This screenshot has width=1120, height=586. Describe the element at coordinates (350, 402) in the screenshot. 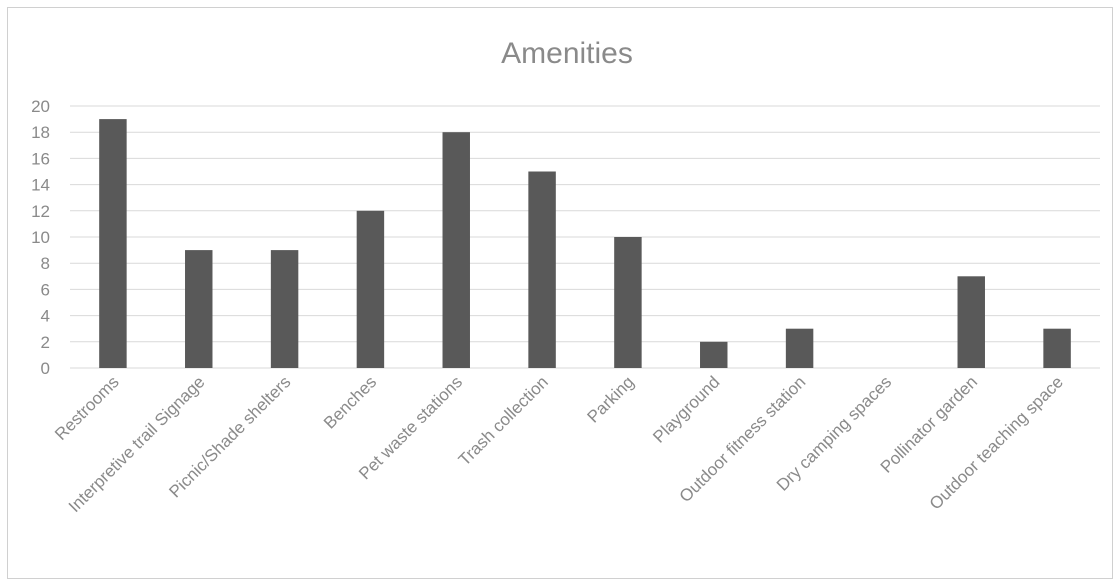

I see `x-category-label: Benches` at that location.